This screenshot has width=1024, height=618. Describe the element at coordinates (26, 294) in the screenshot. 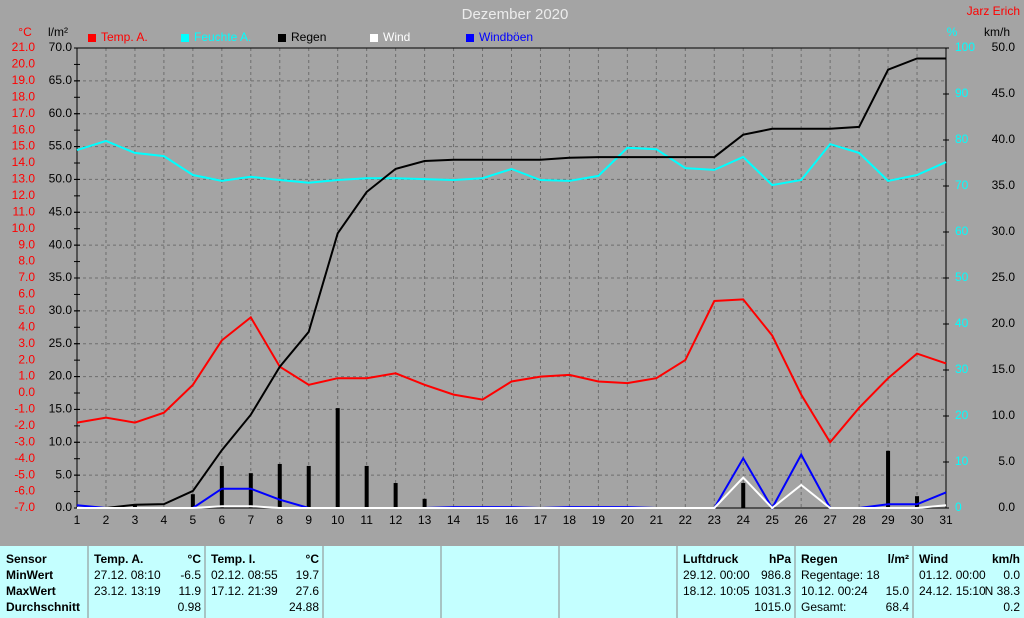

I see `y-tick-label: 6.0` at that location.